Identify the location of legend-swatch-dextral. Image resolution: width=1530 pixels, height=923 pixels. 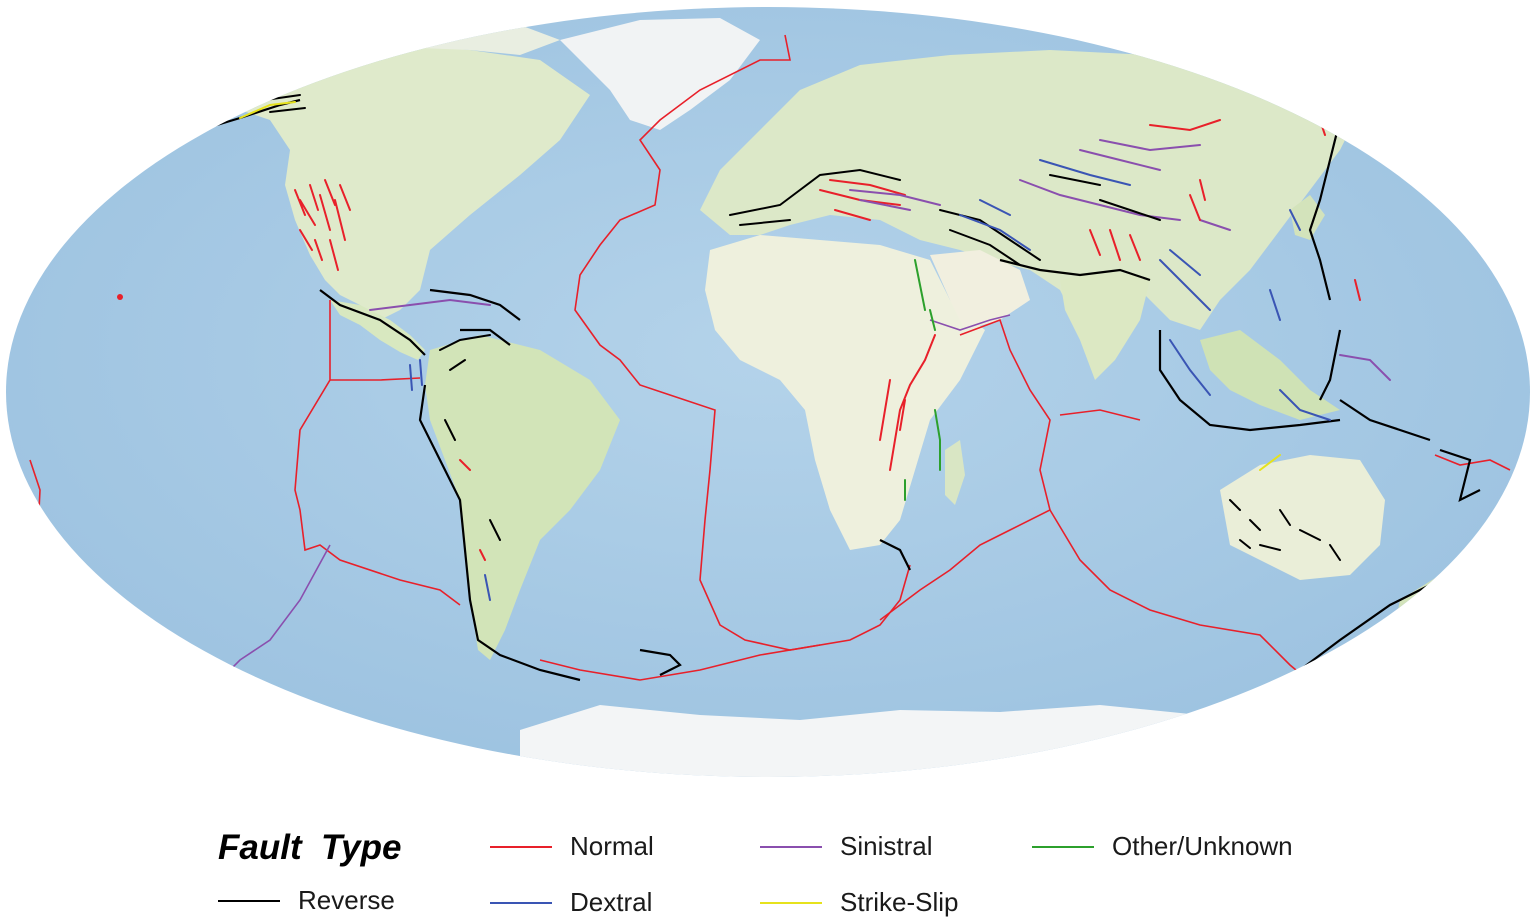
(521, 902).